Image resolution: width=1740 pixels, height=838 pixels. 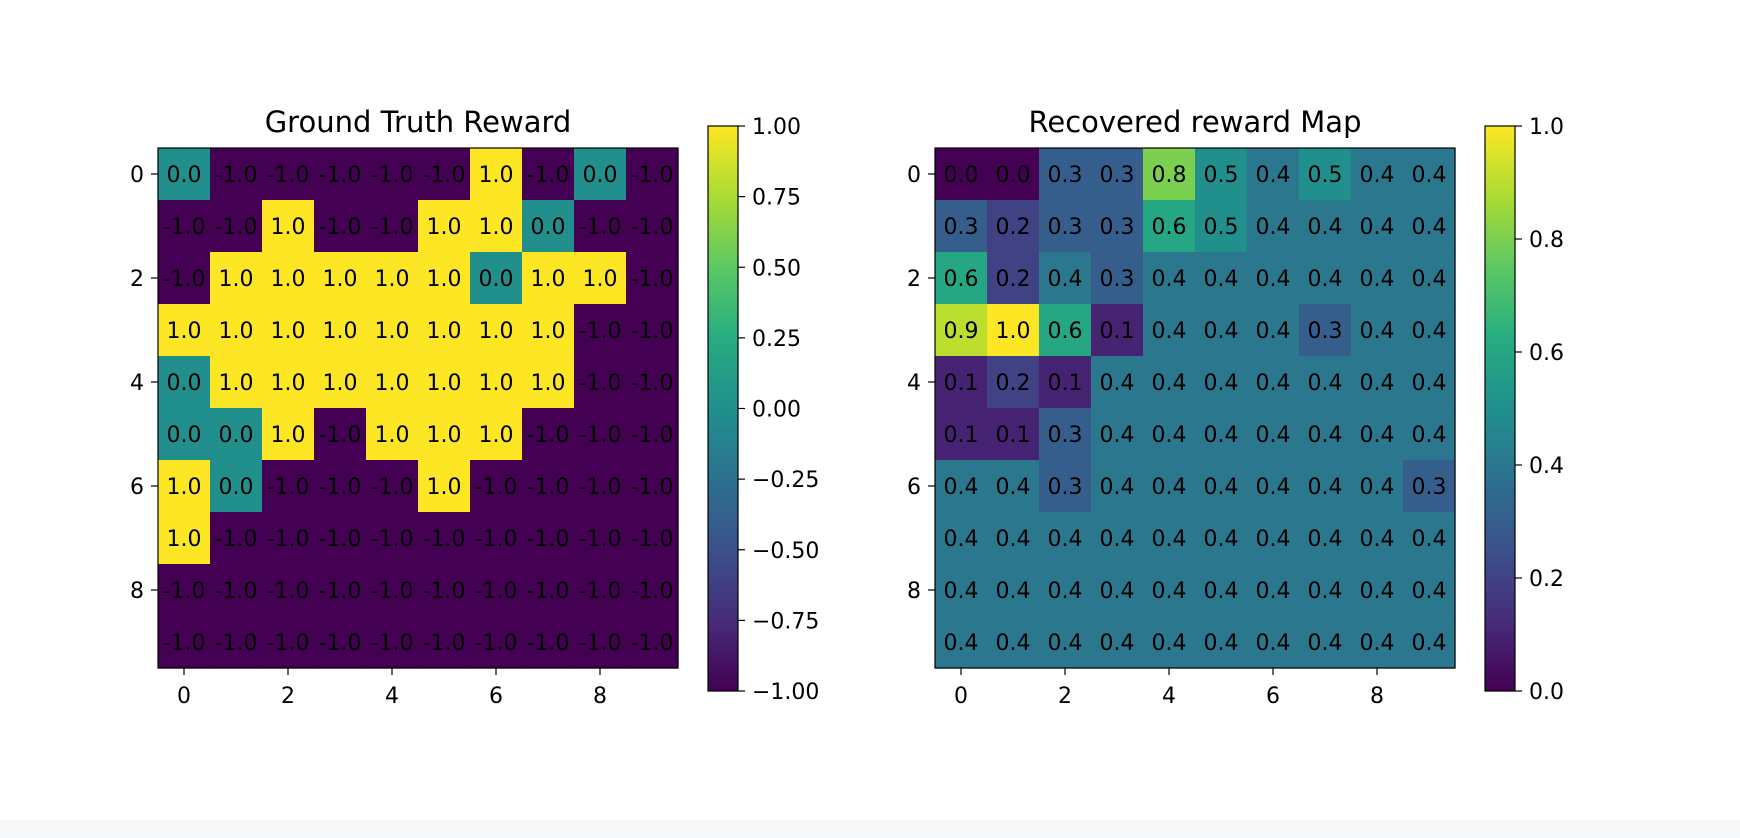 I want to click on colorbar-tick-label: 0.25, so click(x=776, y=339).